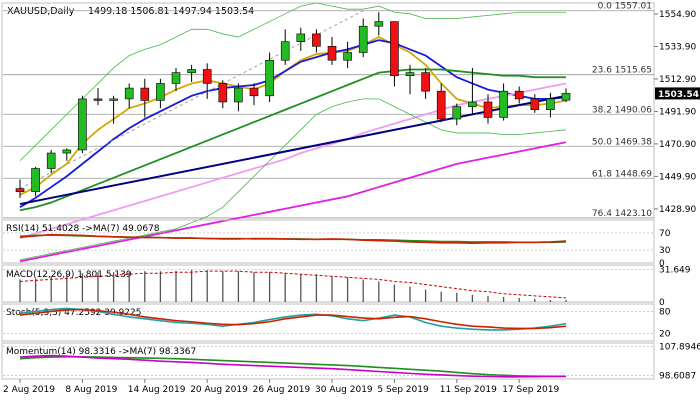  I want to click on price-axis-label: 1428.90, so click(677, 210).